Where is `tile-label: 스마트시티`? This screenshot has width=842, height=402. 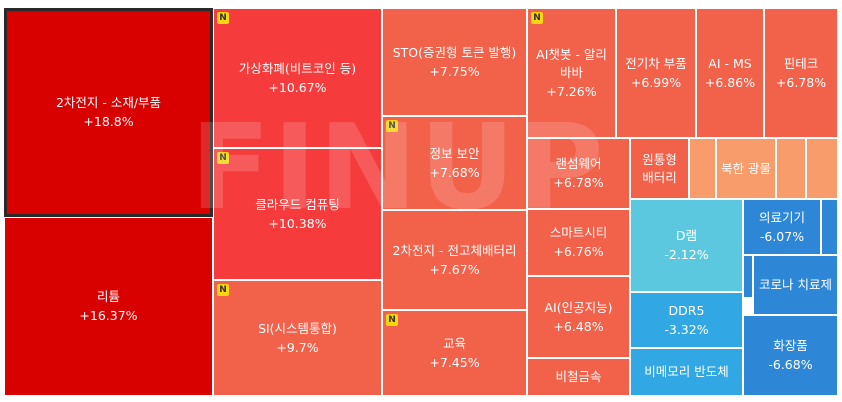 tile-label: 스마트시티 is located at coordinates (578, 232).